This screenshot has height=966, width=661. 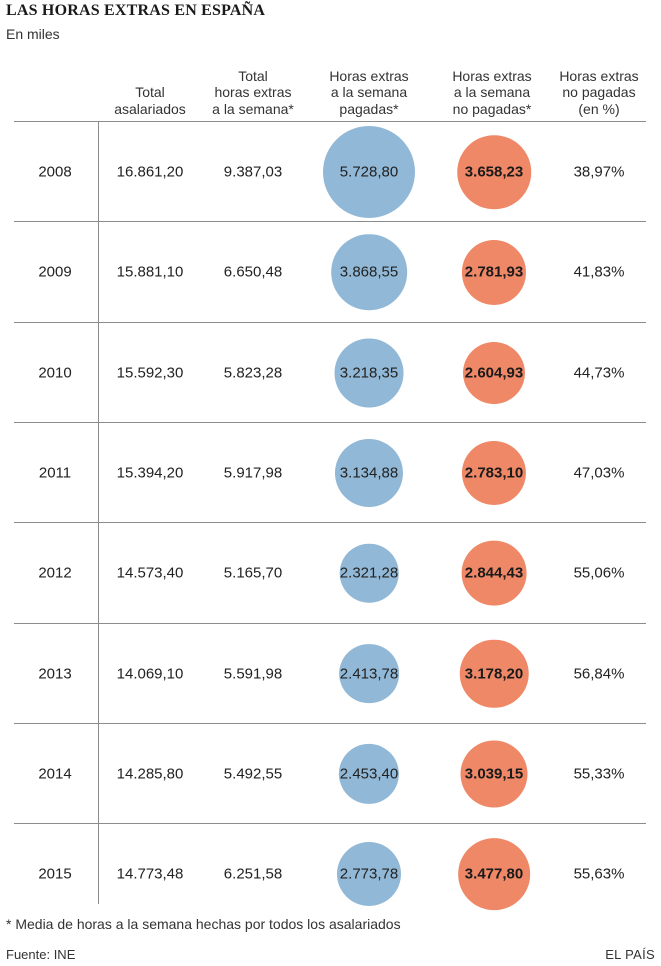 I want to click on column-header-line: horas extras, so click(x=253, y=92).